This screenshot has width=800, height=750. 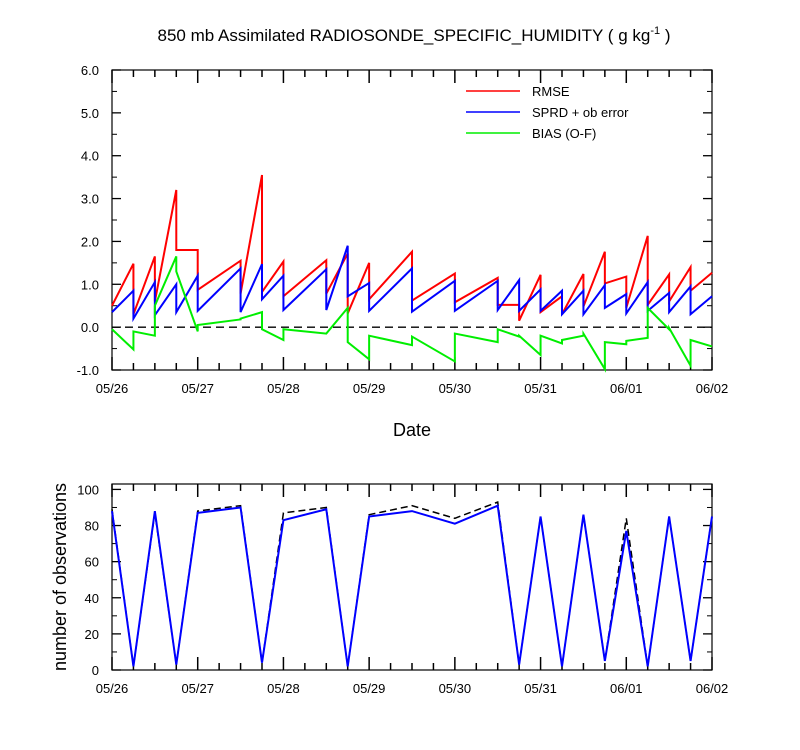 What do you see at coordinates (90, 156) in the screenshot?
I see `y-tick-label: 4.0` at bounding box center [90, 156].